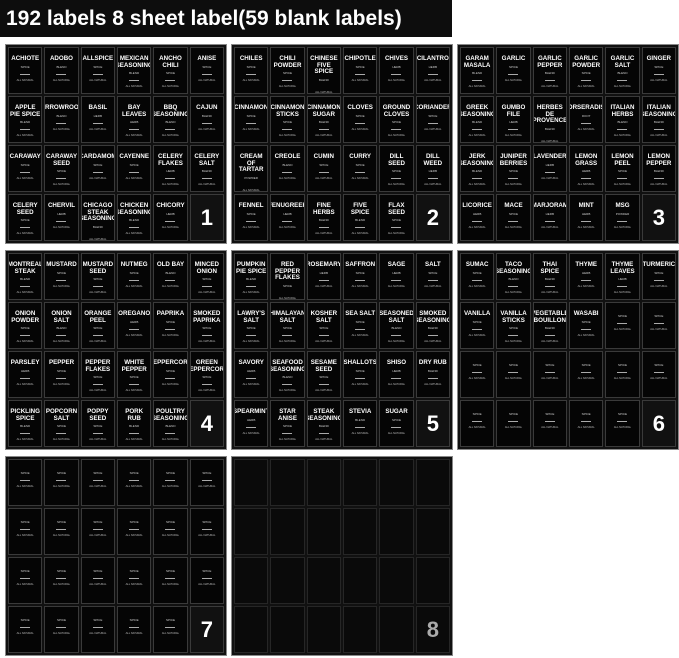 The width and height of the screenshot is (679, 658). I want to click on label-name: POULTRY SEASONING, so click(170, 415).